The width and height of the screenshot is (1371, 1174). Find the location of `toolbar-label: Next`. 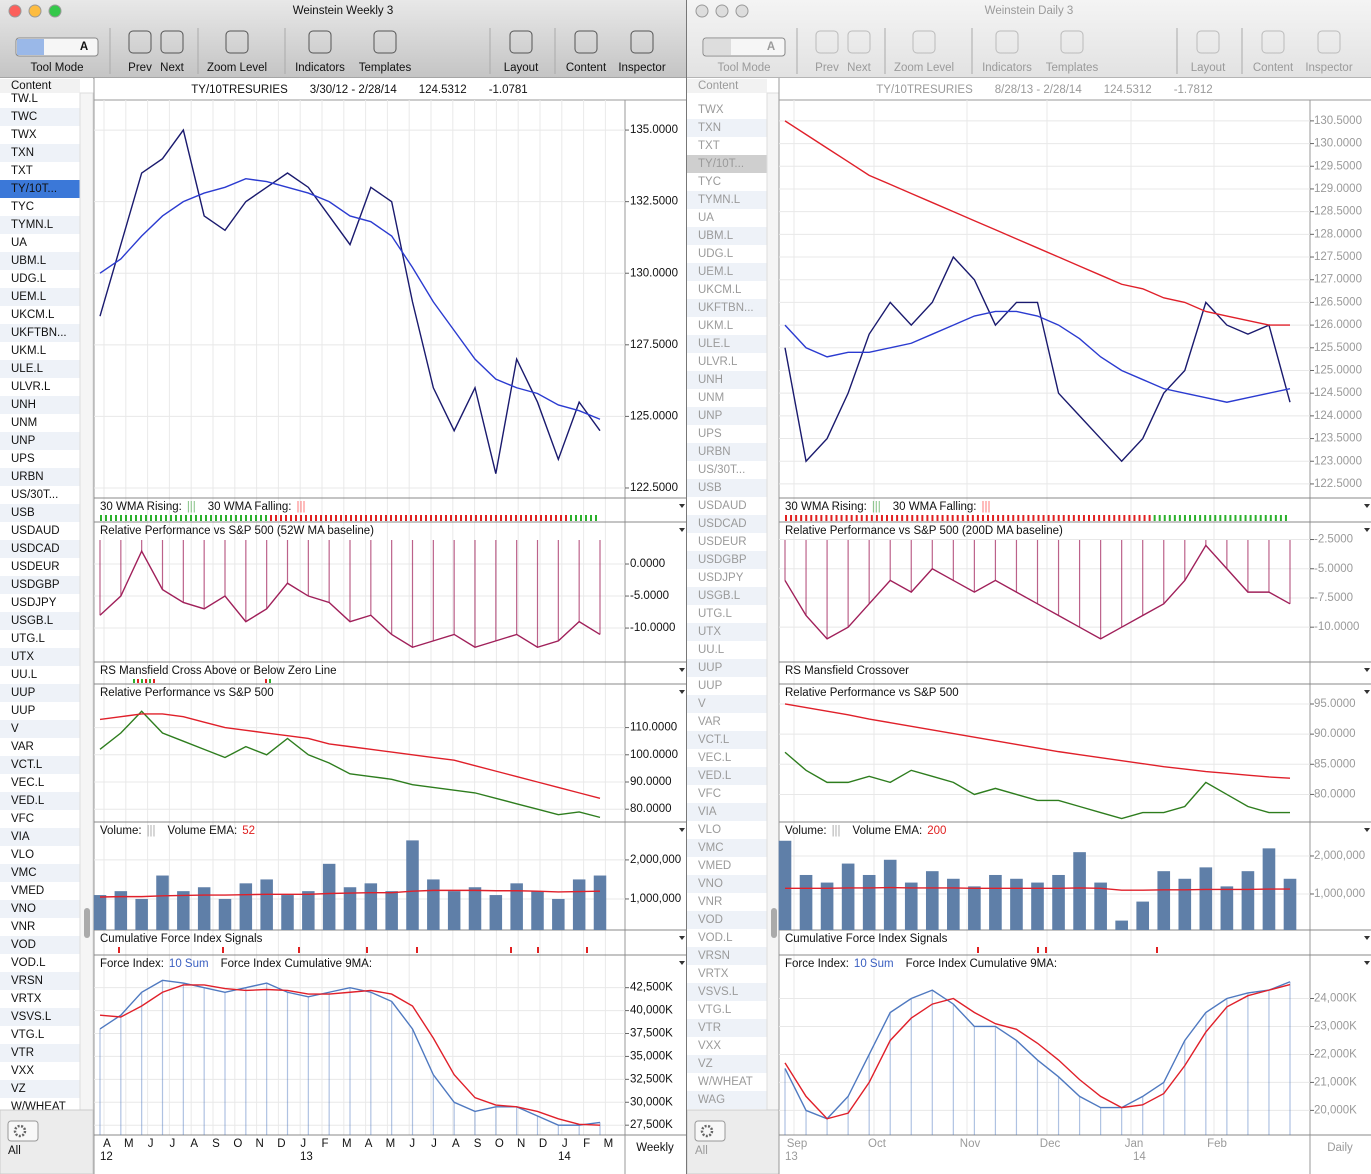

toolbar-label: Next is located at coordinates (172, 68).